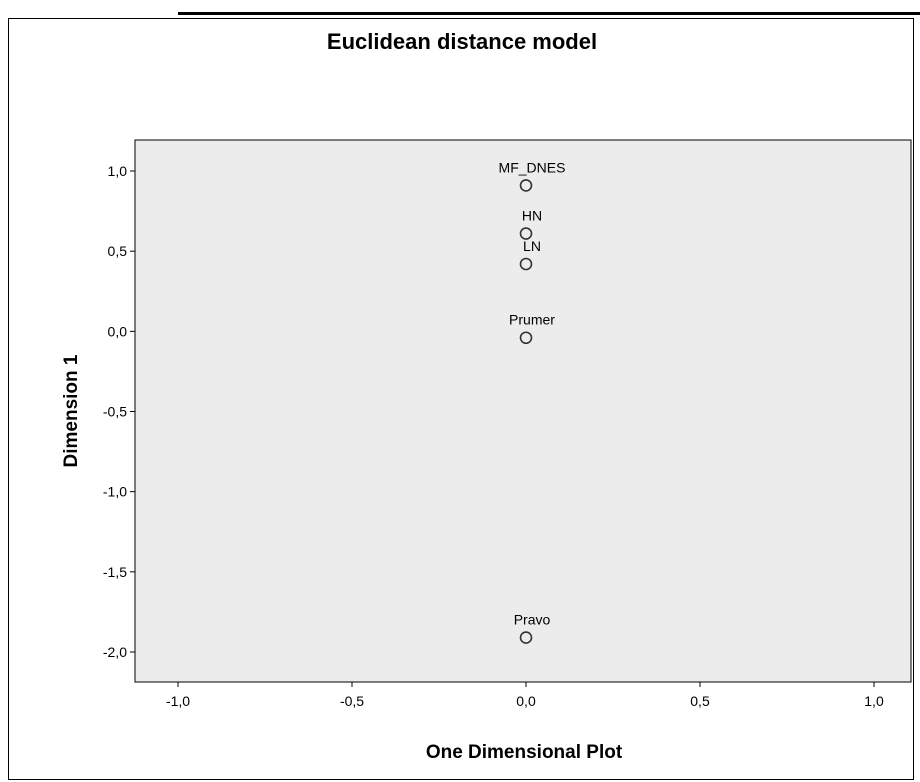 This screenshot has height=782, width=920. I want to click on point-label: LN, so click(532, 246).